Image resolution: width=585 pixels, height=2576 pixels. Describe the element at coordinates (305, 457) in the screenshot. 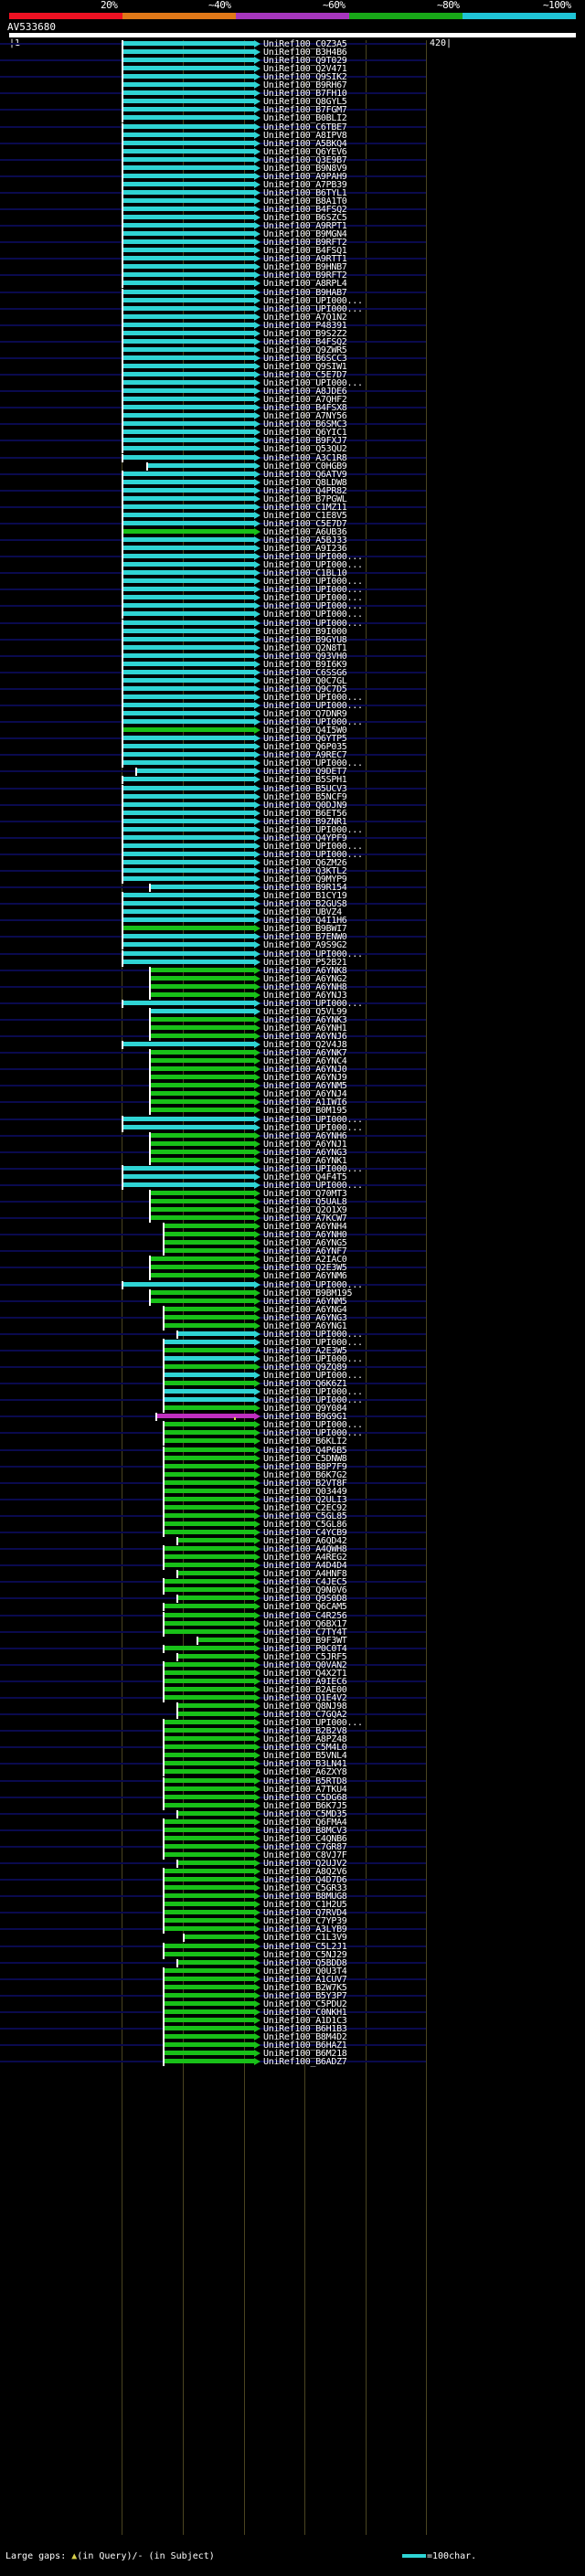

I see `hit-accession-label: UniRef100_A3C1R8` at that location.